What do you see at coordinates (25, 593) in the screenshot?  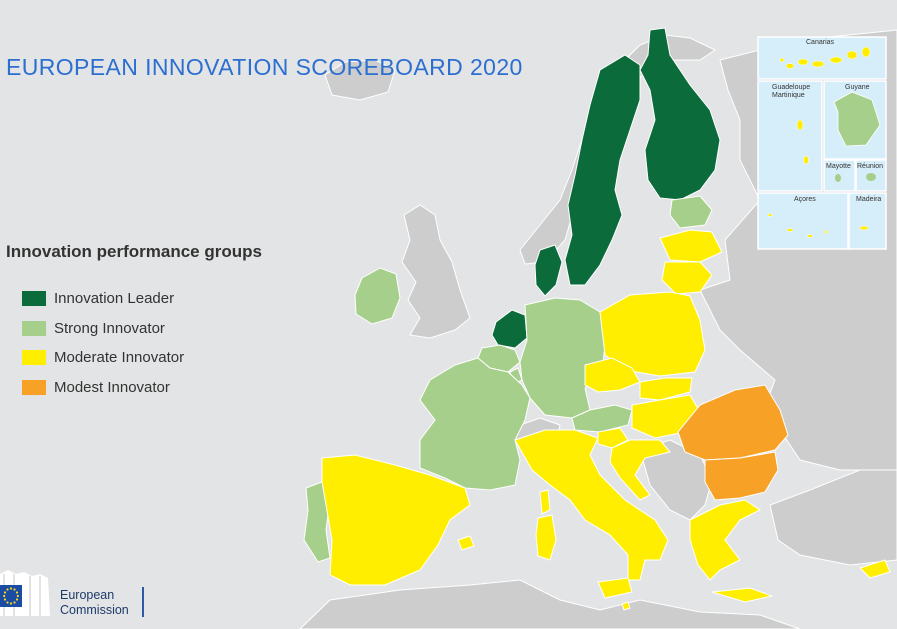 I see `ec-building-icon` at bounding box center [25, 593].